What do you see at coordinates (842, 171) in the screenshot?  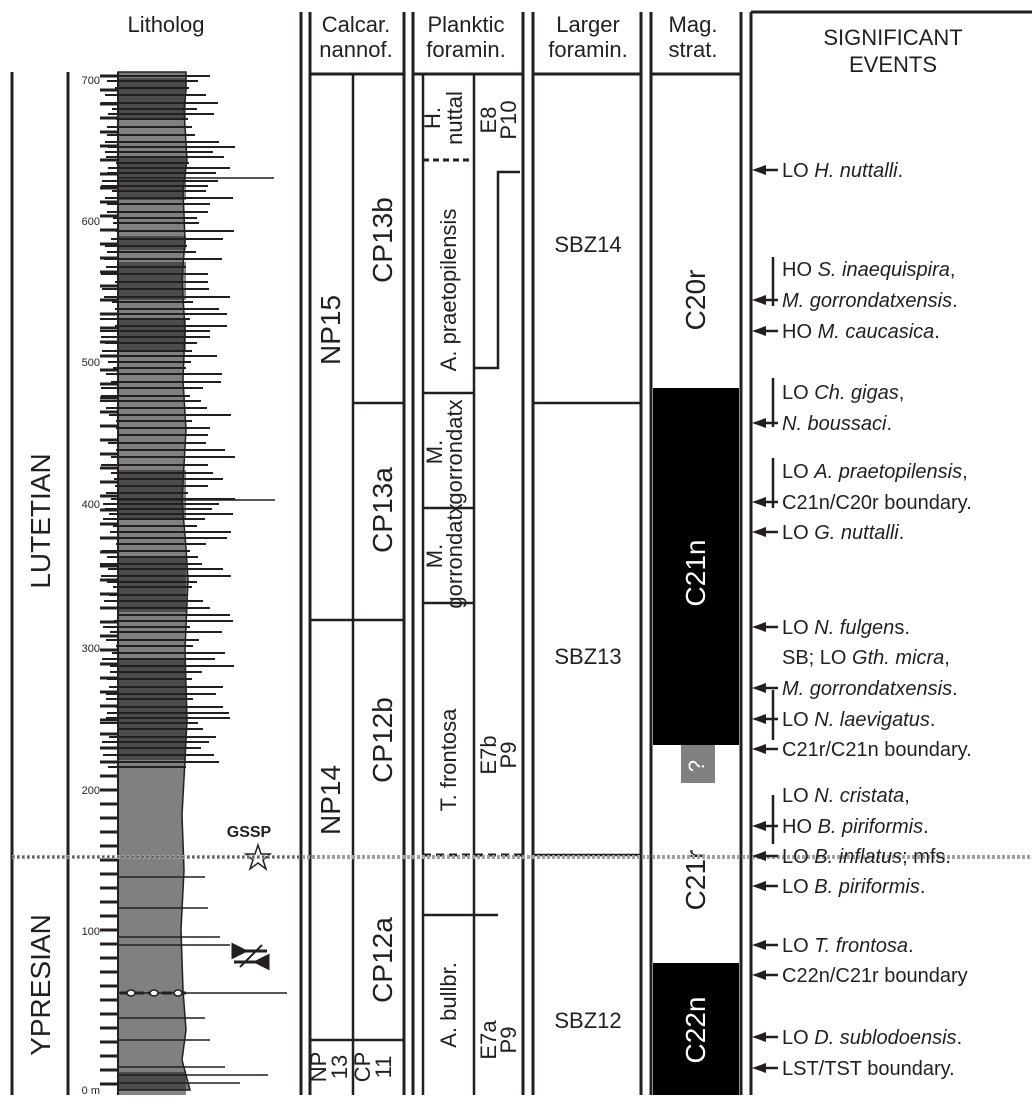 I see `event-item: LO H. nuttalli.` at bounding box center [842, 171].